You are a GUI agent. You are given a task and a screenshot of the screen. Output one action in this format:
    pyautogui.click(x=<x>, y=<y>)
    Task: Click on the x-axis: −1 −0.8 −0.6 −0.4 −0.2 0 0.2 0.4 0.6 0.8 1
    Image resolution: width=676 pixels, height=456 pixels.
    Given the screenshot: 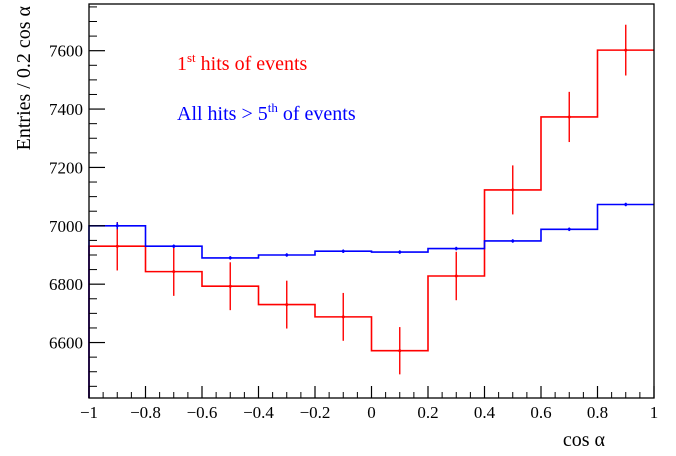 What is the action you would take?
    pyautogui.click(x=369, y=404)
    